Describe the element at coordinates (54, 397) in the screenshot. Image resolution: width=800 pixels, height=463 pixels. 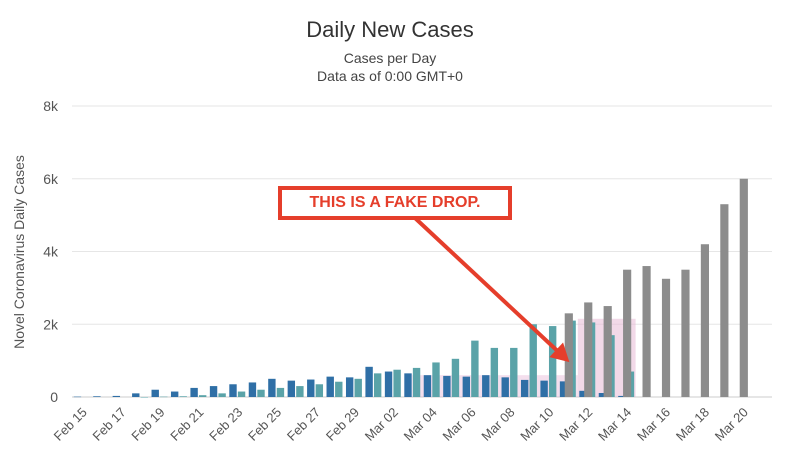
I see `y-tick-label: 0` at that location.